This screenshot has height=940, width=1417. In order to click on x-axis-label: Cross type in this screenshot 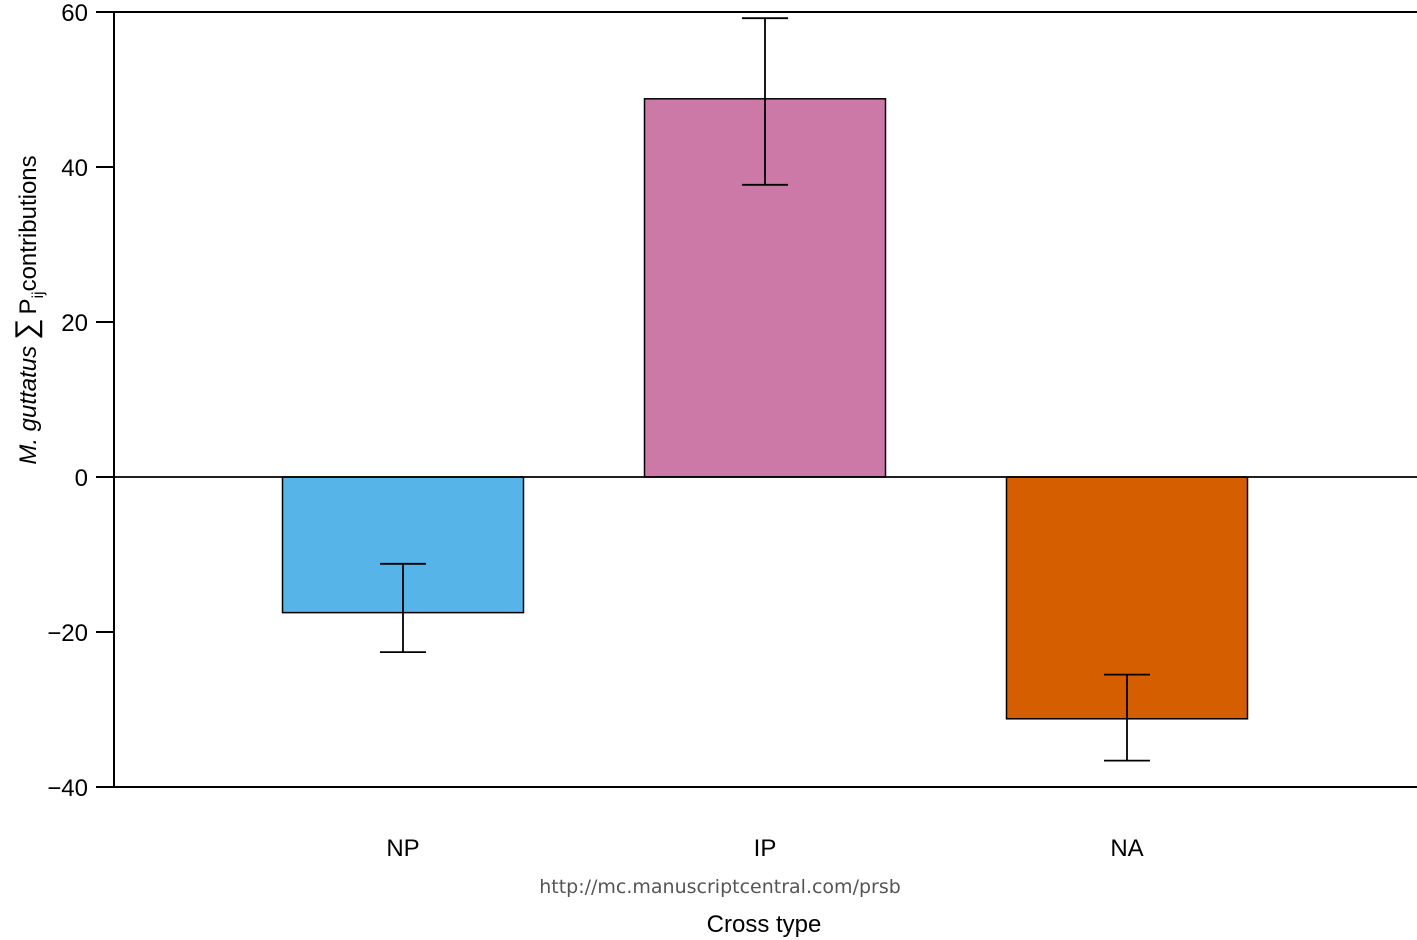, I will do `click(764, 924)`.